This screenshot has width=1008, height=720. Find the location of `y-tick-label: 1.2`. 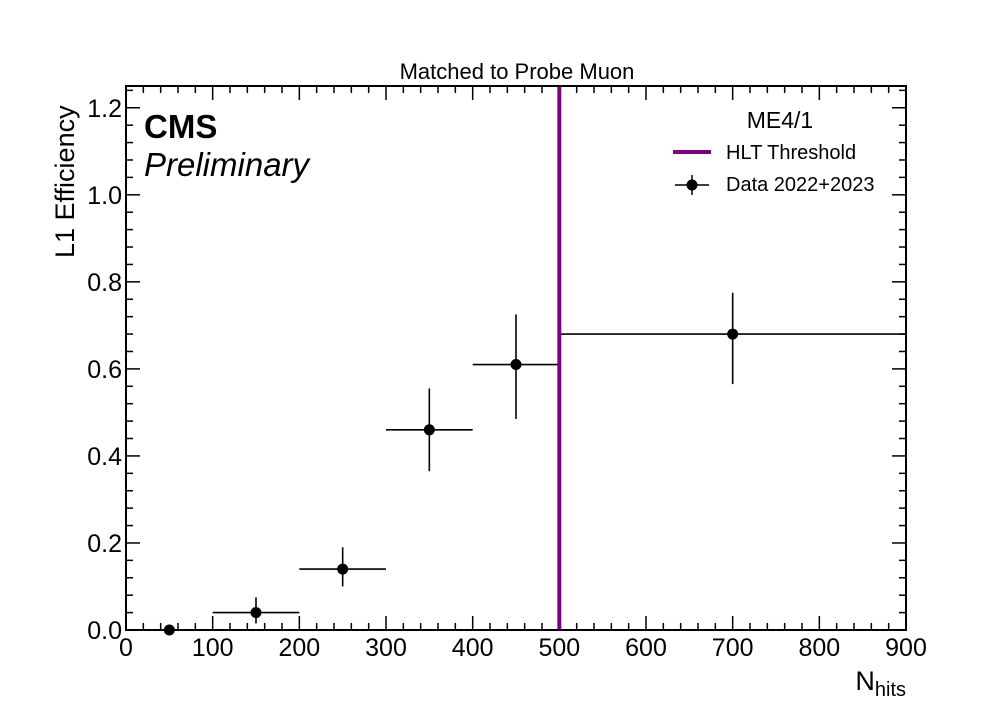

y-tick-label: 1.2 is located at coordinates (104, 109).